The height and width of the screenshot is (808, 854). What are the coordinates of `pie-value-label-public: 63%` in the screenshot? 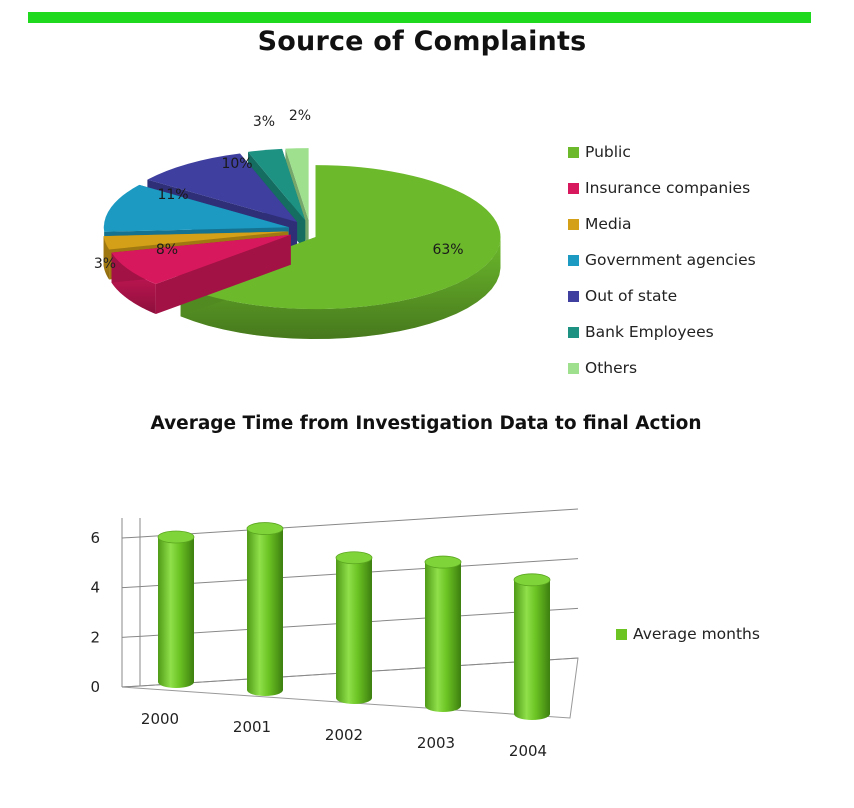 It's located at (447, 250).